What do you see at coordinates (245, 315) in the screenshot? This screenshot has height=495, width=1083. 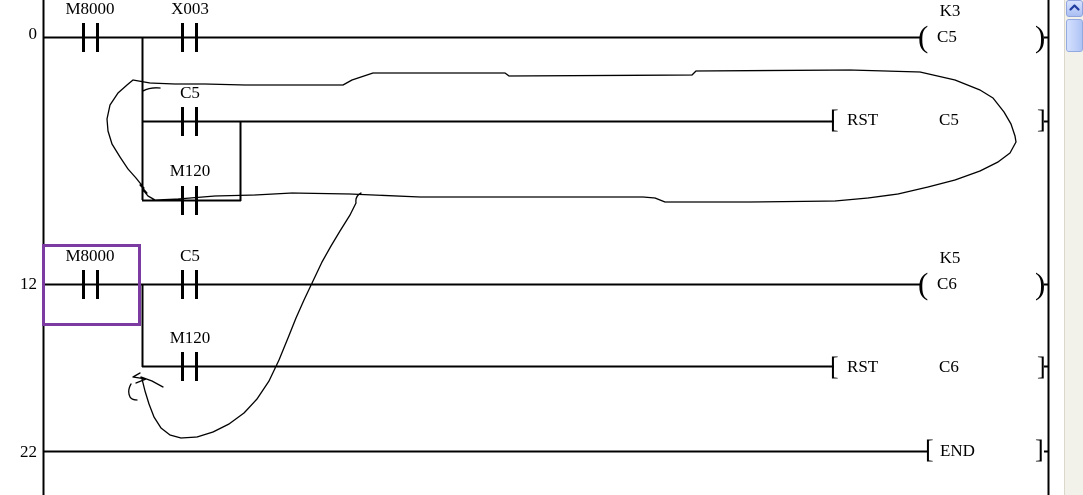 I see `freehand-arrow-annotation` at bounding box center [245, 315].